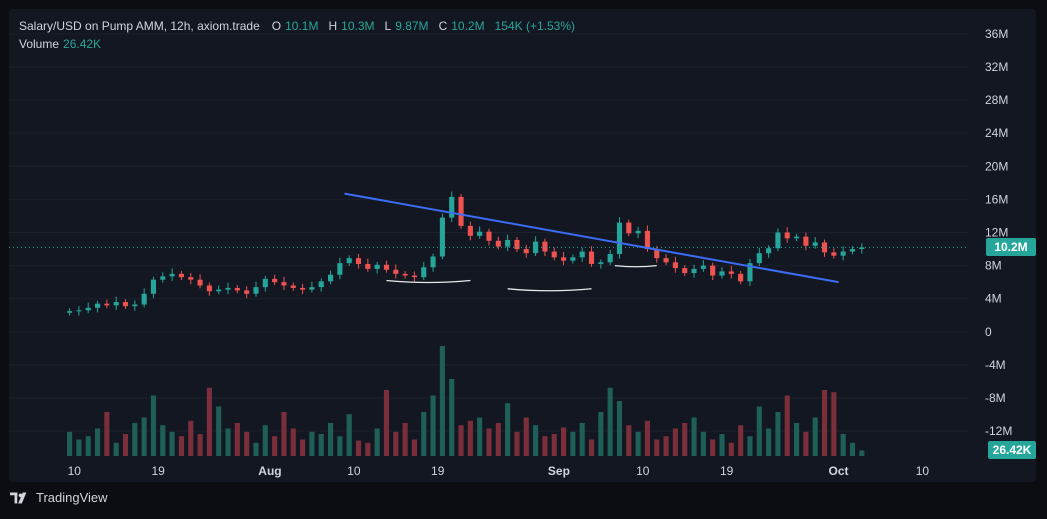 This screenshot has height=519, width=1047. What do you see at coordinates (591, 238) in the screenshot?
I see `trendline` at bounding box center [591, 238].